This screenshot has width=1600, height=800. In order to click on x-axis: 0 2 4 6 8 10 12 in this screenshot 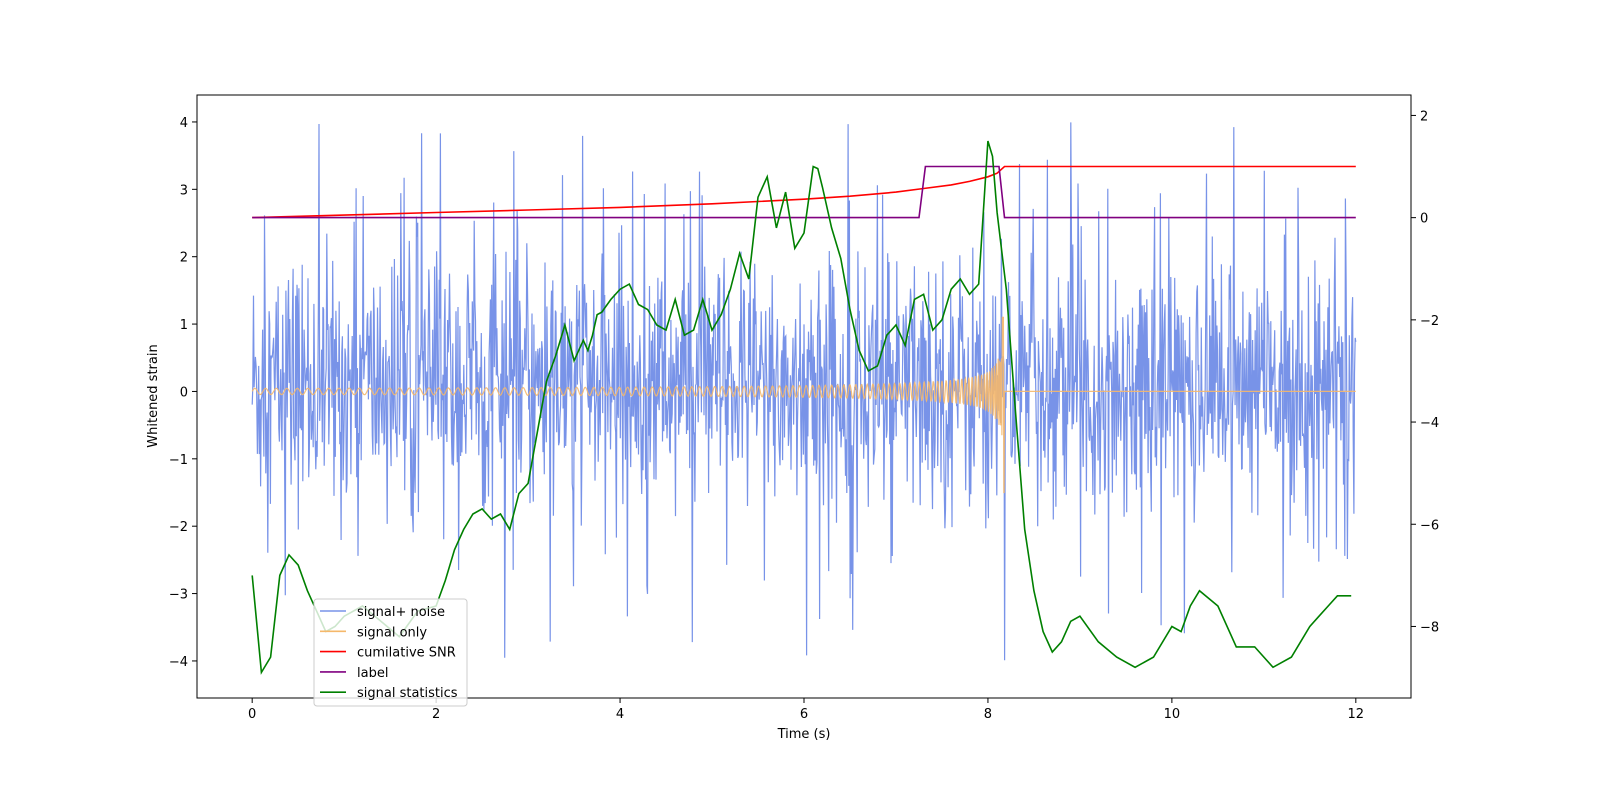, I will do `click(806, 710)`.